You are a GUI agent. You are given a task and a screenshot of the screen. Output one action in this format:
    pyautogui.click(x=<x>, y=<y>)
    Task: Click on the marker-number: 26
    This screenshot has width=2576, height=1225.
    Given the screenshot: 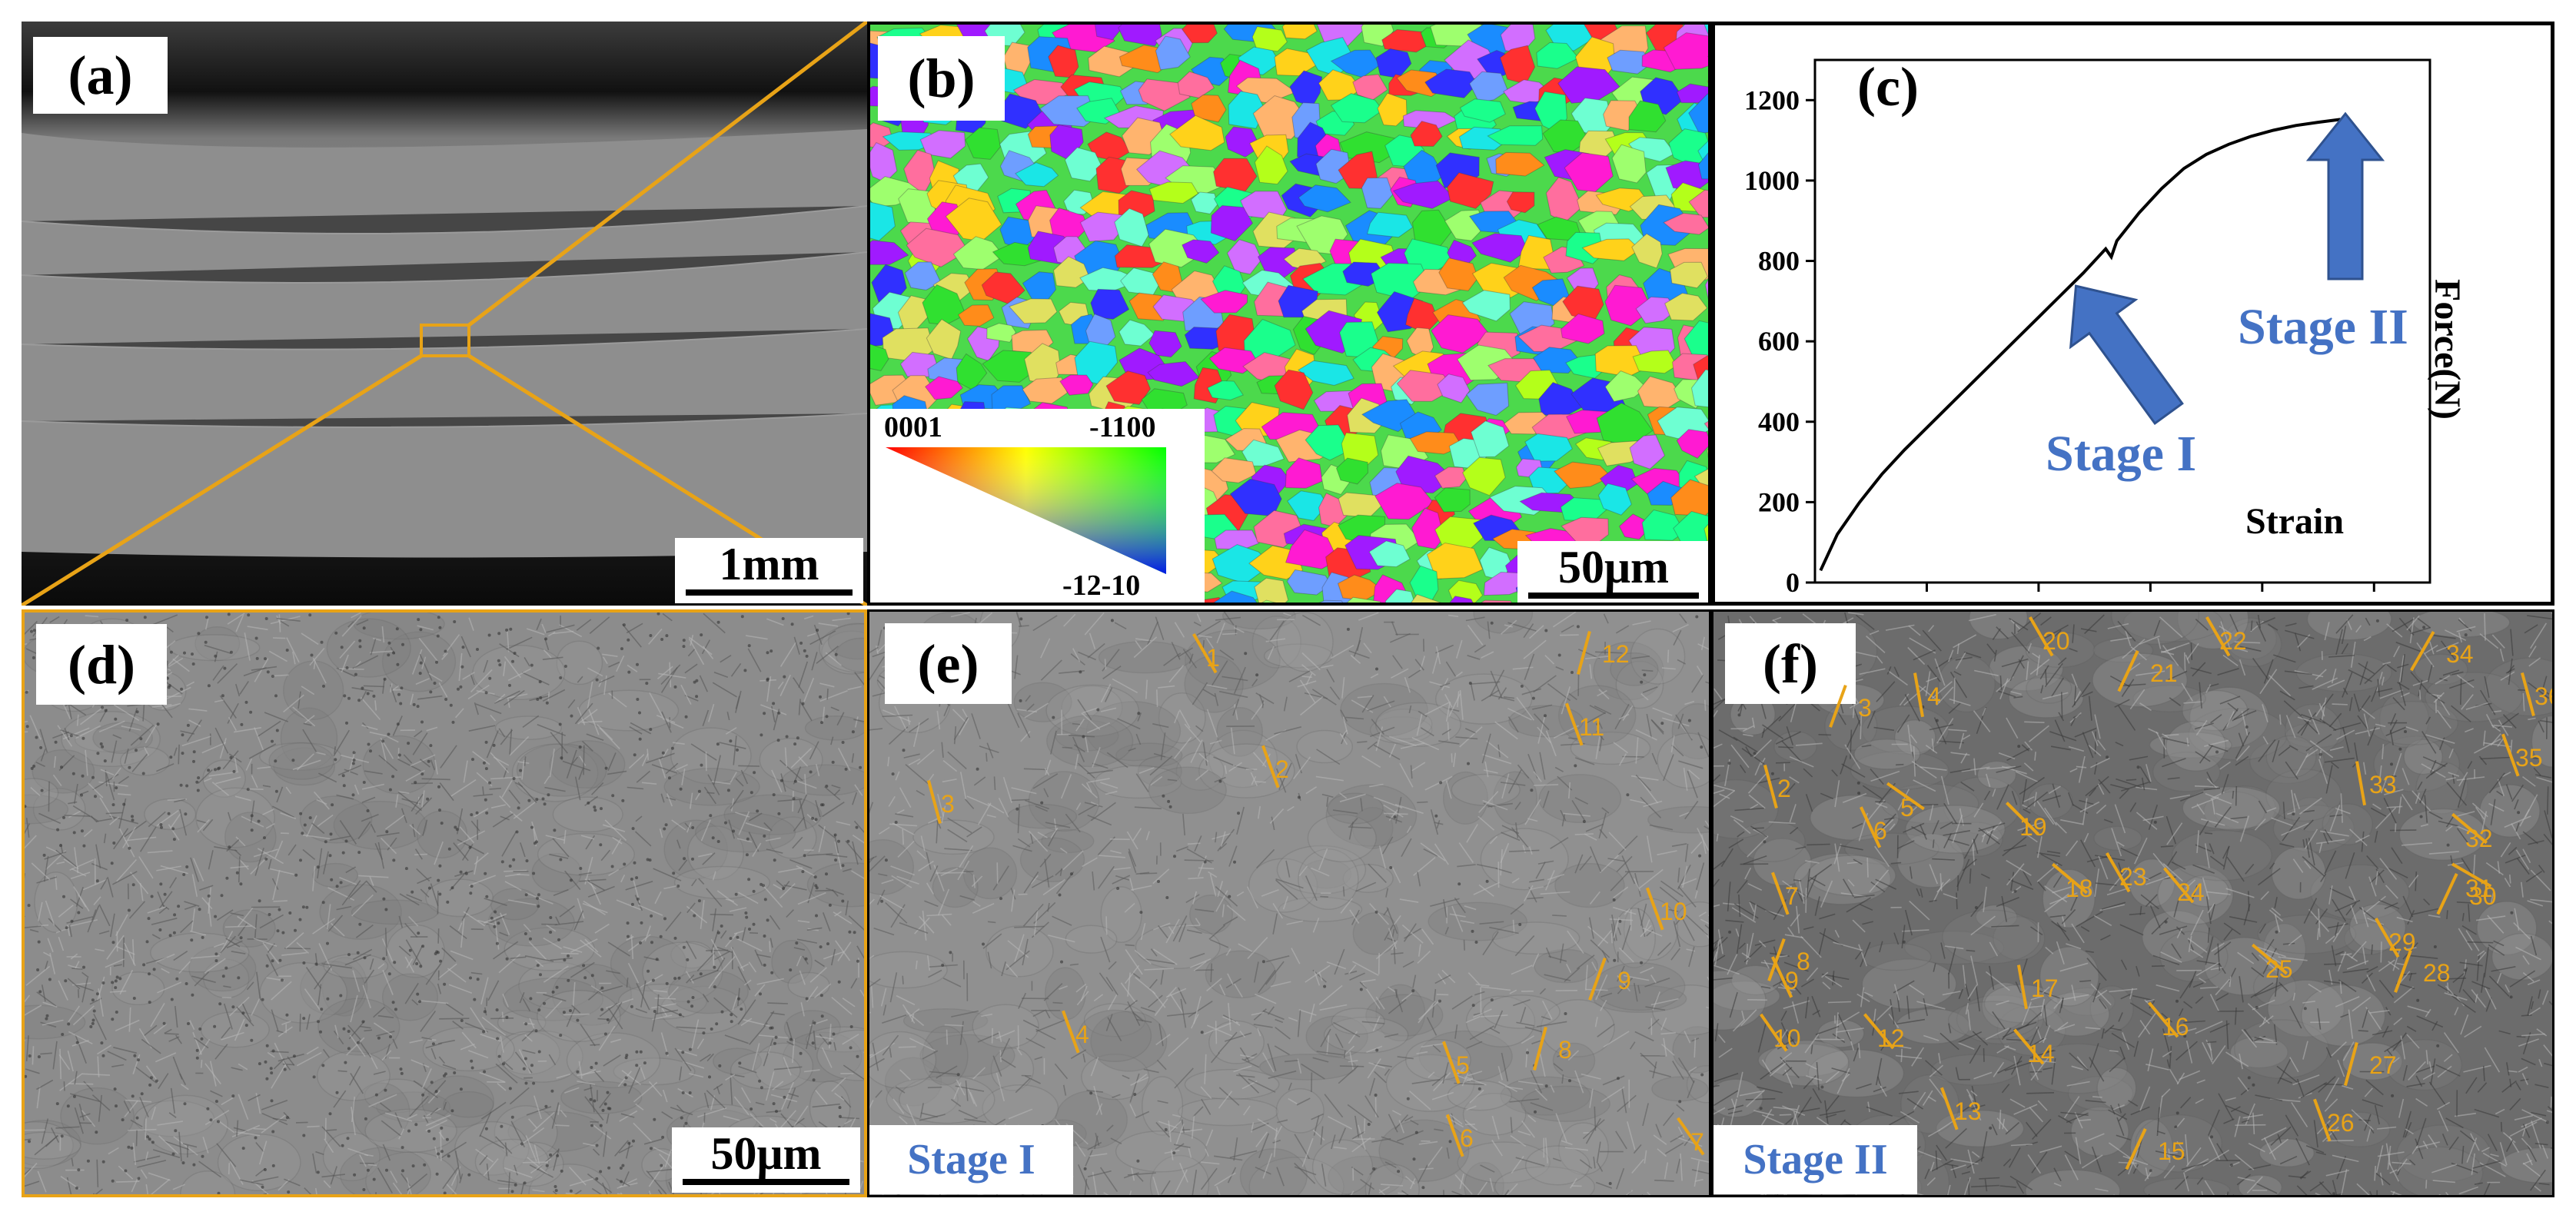 What is the action you would take?
    pyautogui.click(x=2341, y=1123)
    